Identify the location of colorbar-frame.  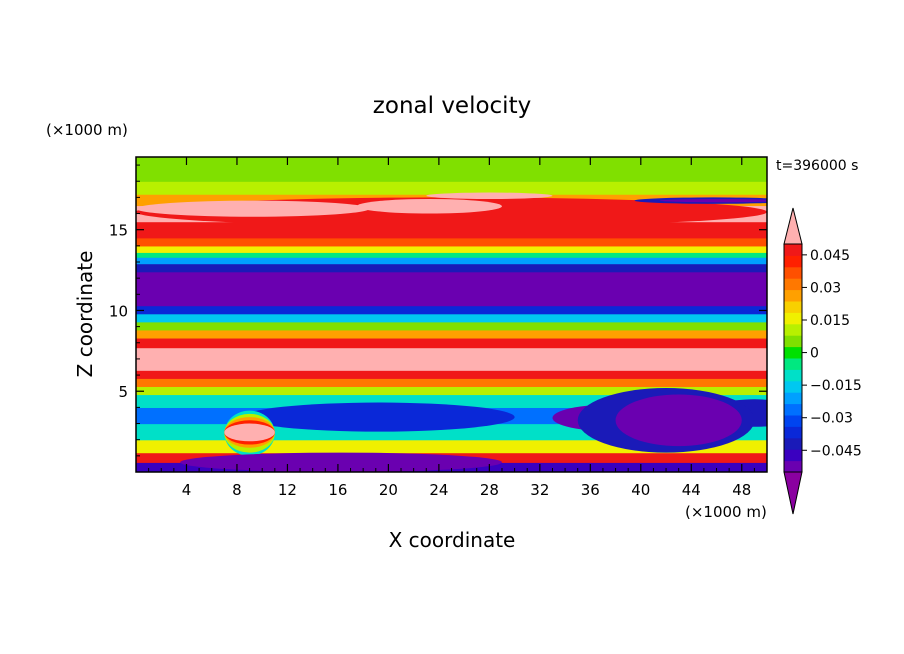
(793, 358).